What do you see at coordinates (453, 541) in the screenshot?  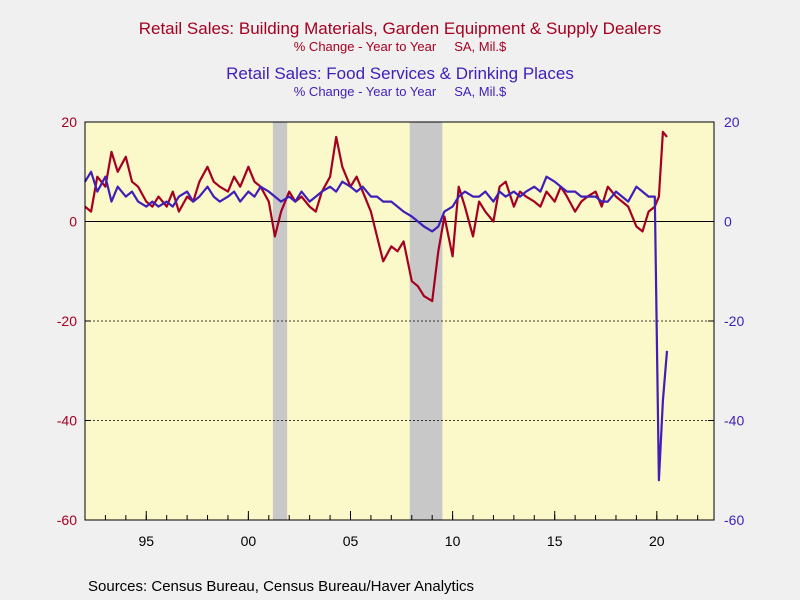 I see `x-tick-label: 10` at bounding box center [453, 541].